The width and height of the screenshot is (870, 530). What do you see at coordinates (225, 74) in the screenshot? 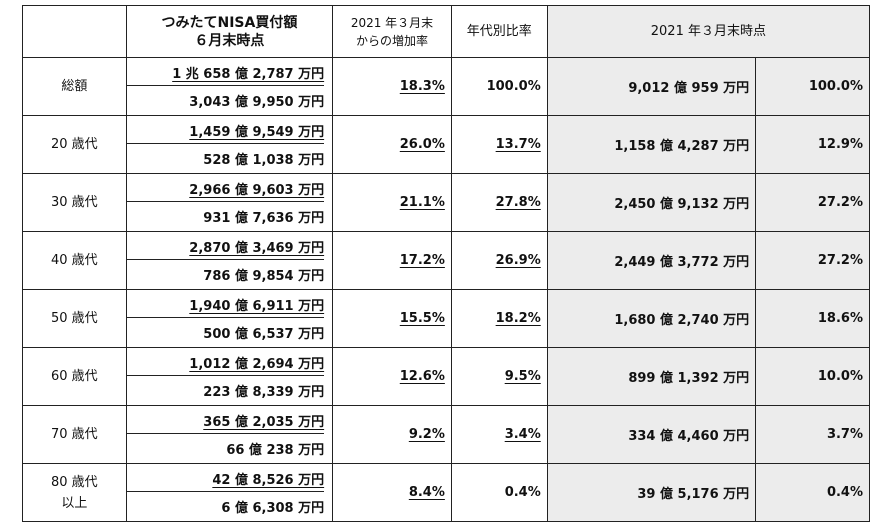
I see `buy-amount: 1 兆 658 億 2,787 万円` at bounding box center [225, 74].